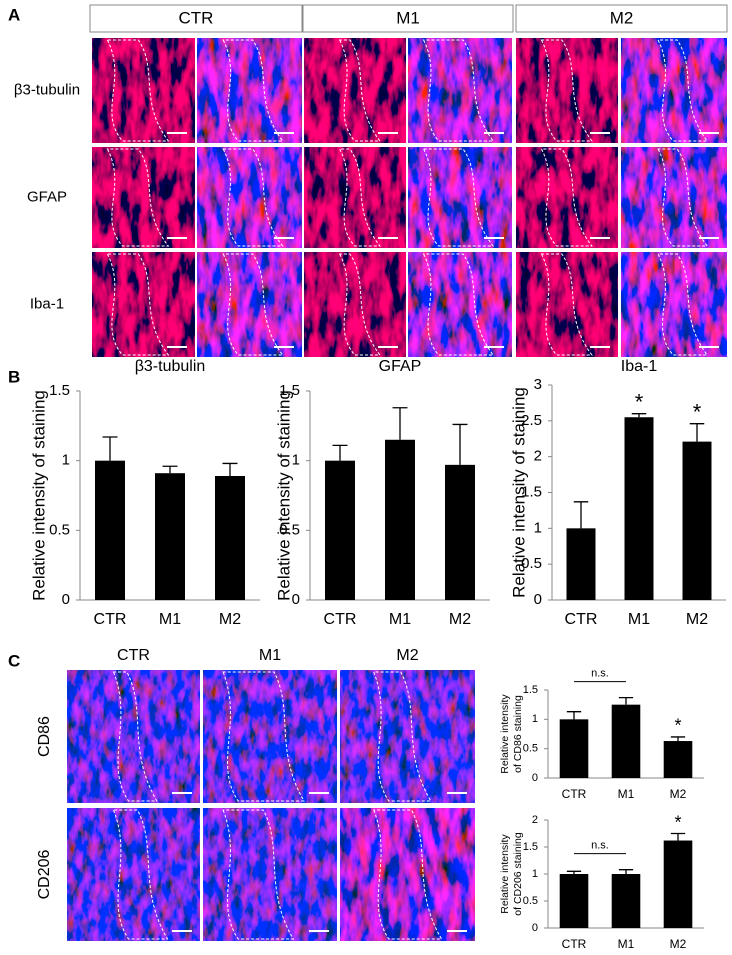  I want to click on y-axis-label: of CD86 staining, so click(518, 734).